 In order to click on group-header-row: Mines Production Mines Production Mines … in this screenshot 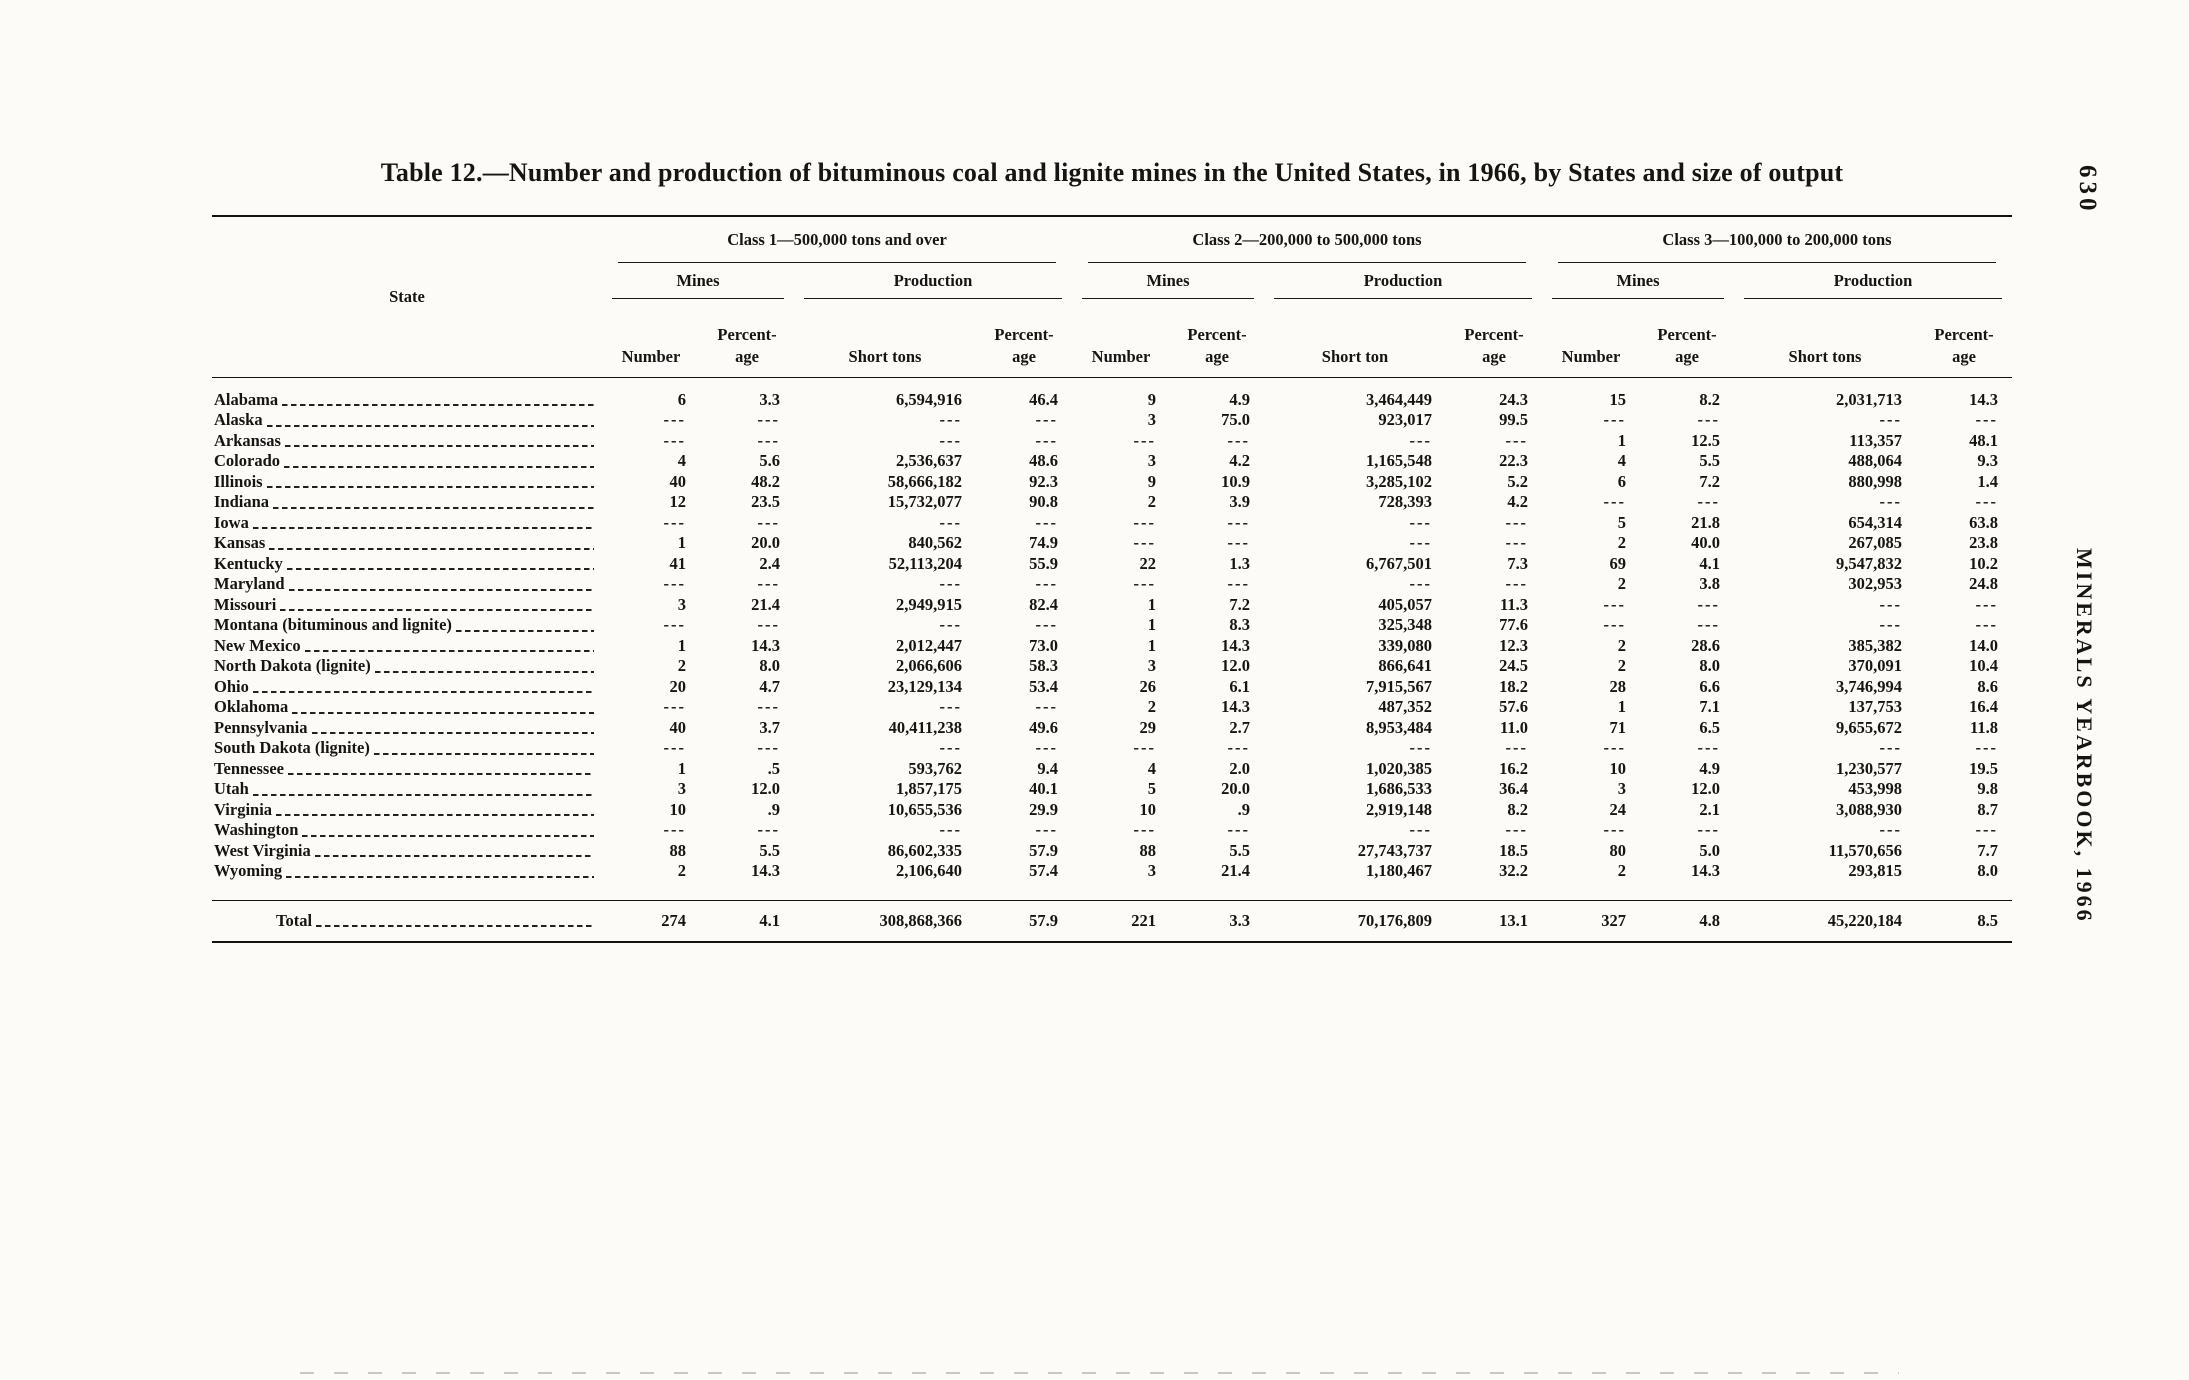, I will do `click(1112, 281)`.